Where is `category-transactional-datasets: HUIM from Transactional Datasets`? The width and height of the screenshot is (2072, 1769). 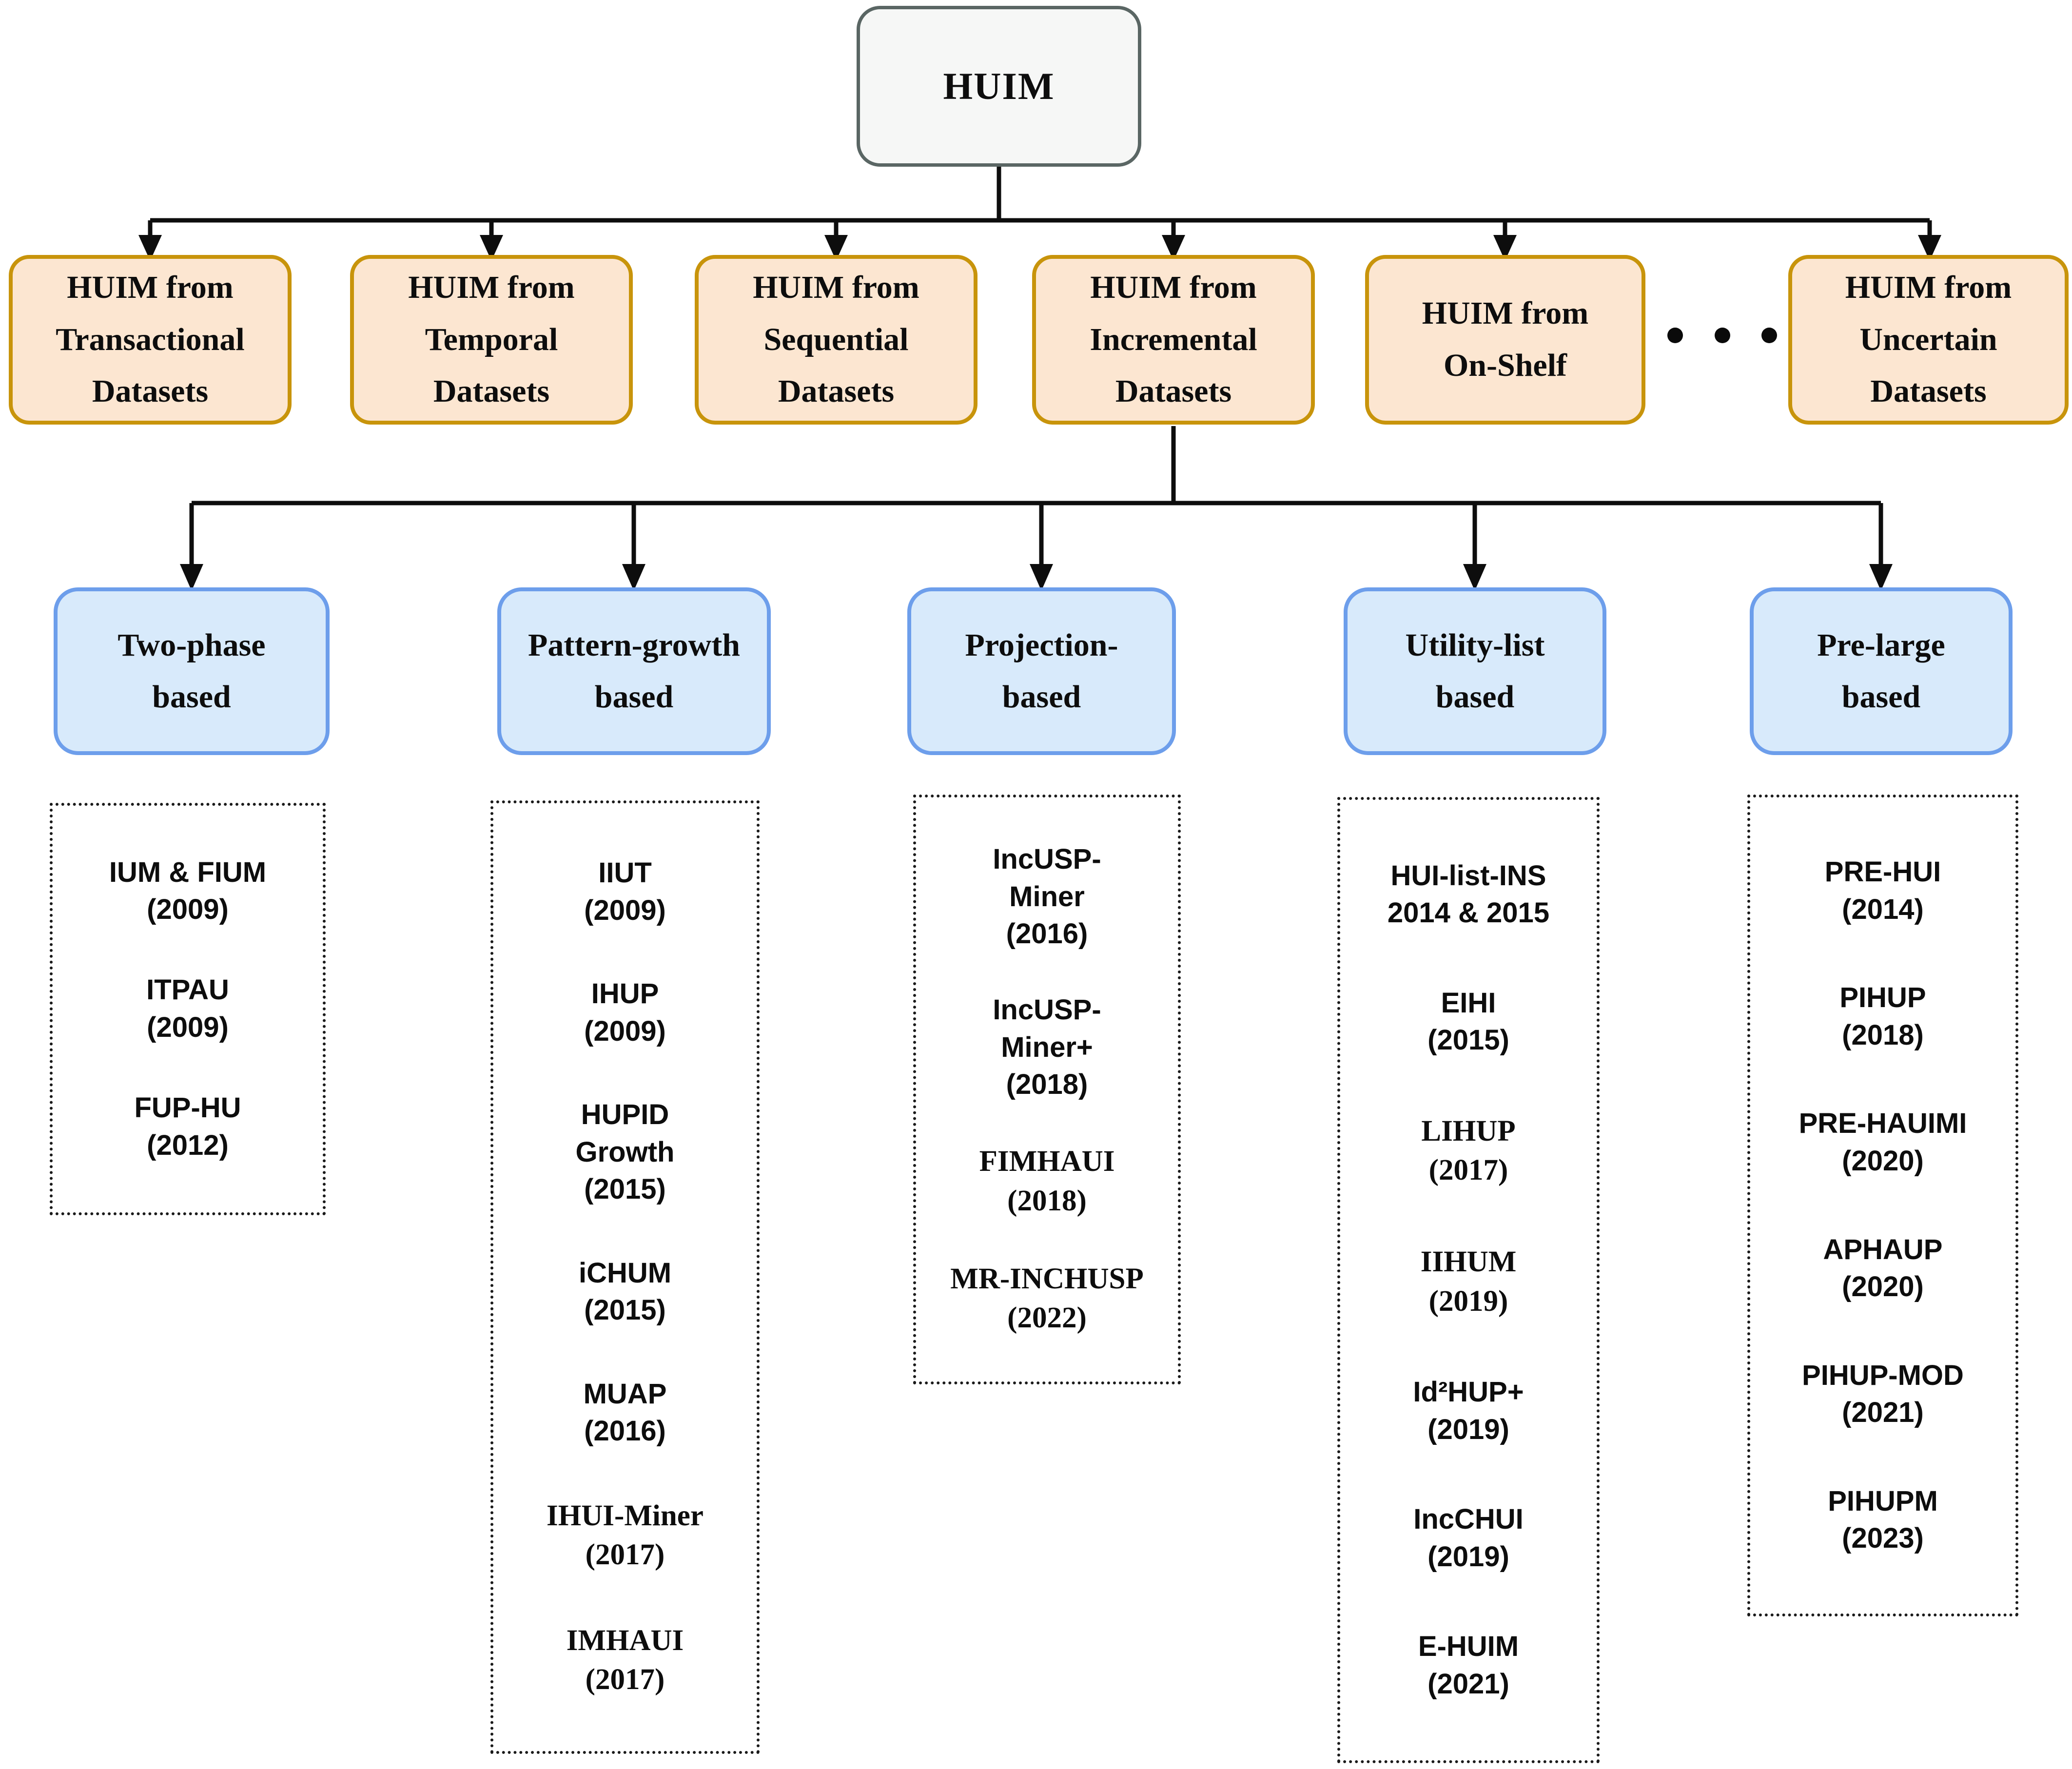 category-transactional-datasets: HUIM from Transactional Datasets is located at coordinates (150, 340).